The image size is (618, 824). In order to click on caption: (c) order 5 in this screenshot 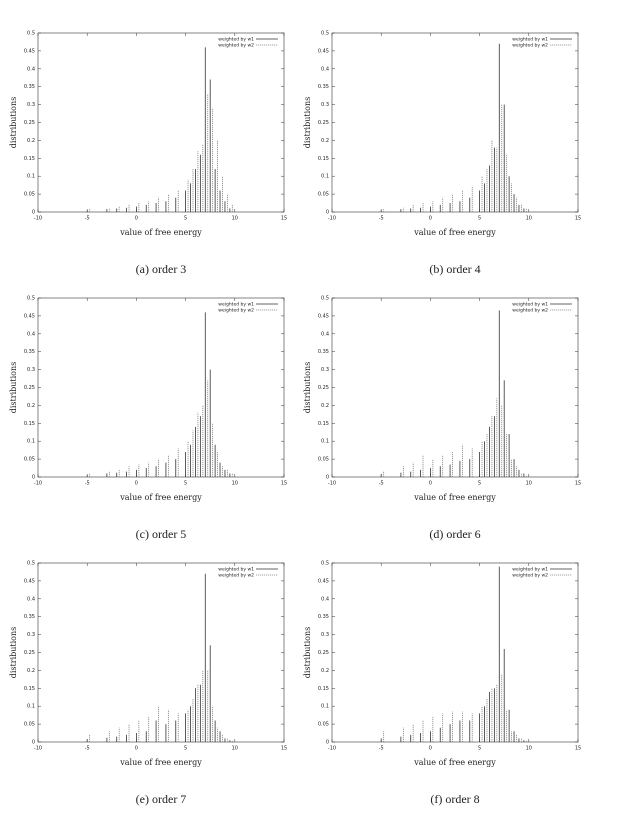, I will do `click(161, 534)`.